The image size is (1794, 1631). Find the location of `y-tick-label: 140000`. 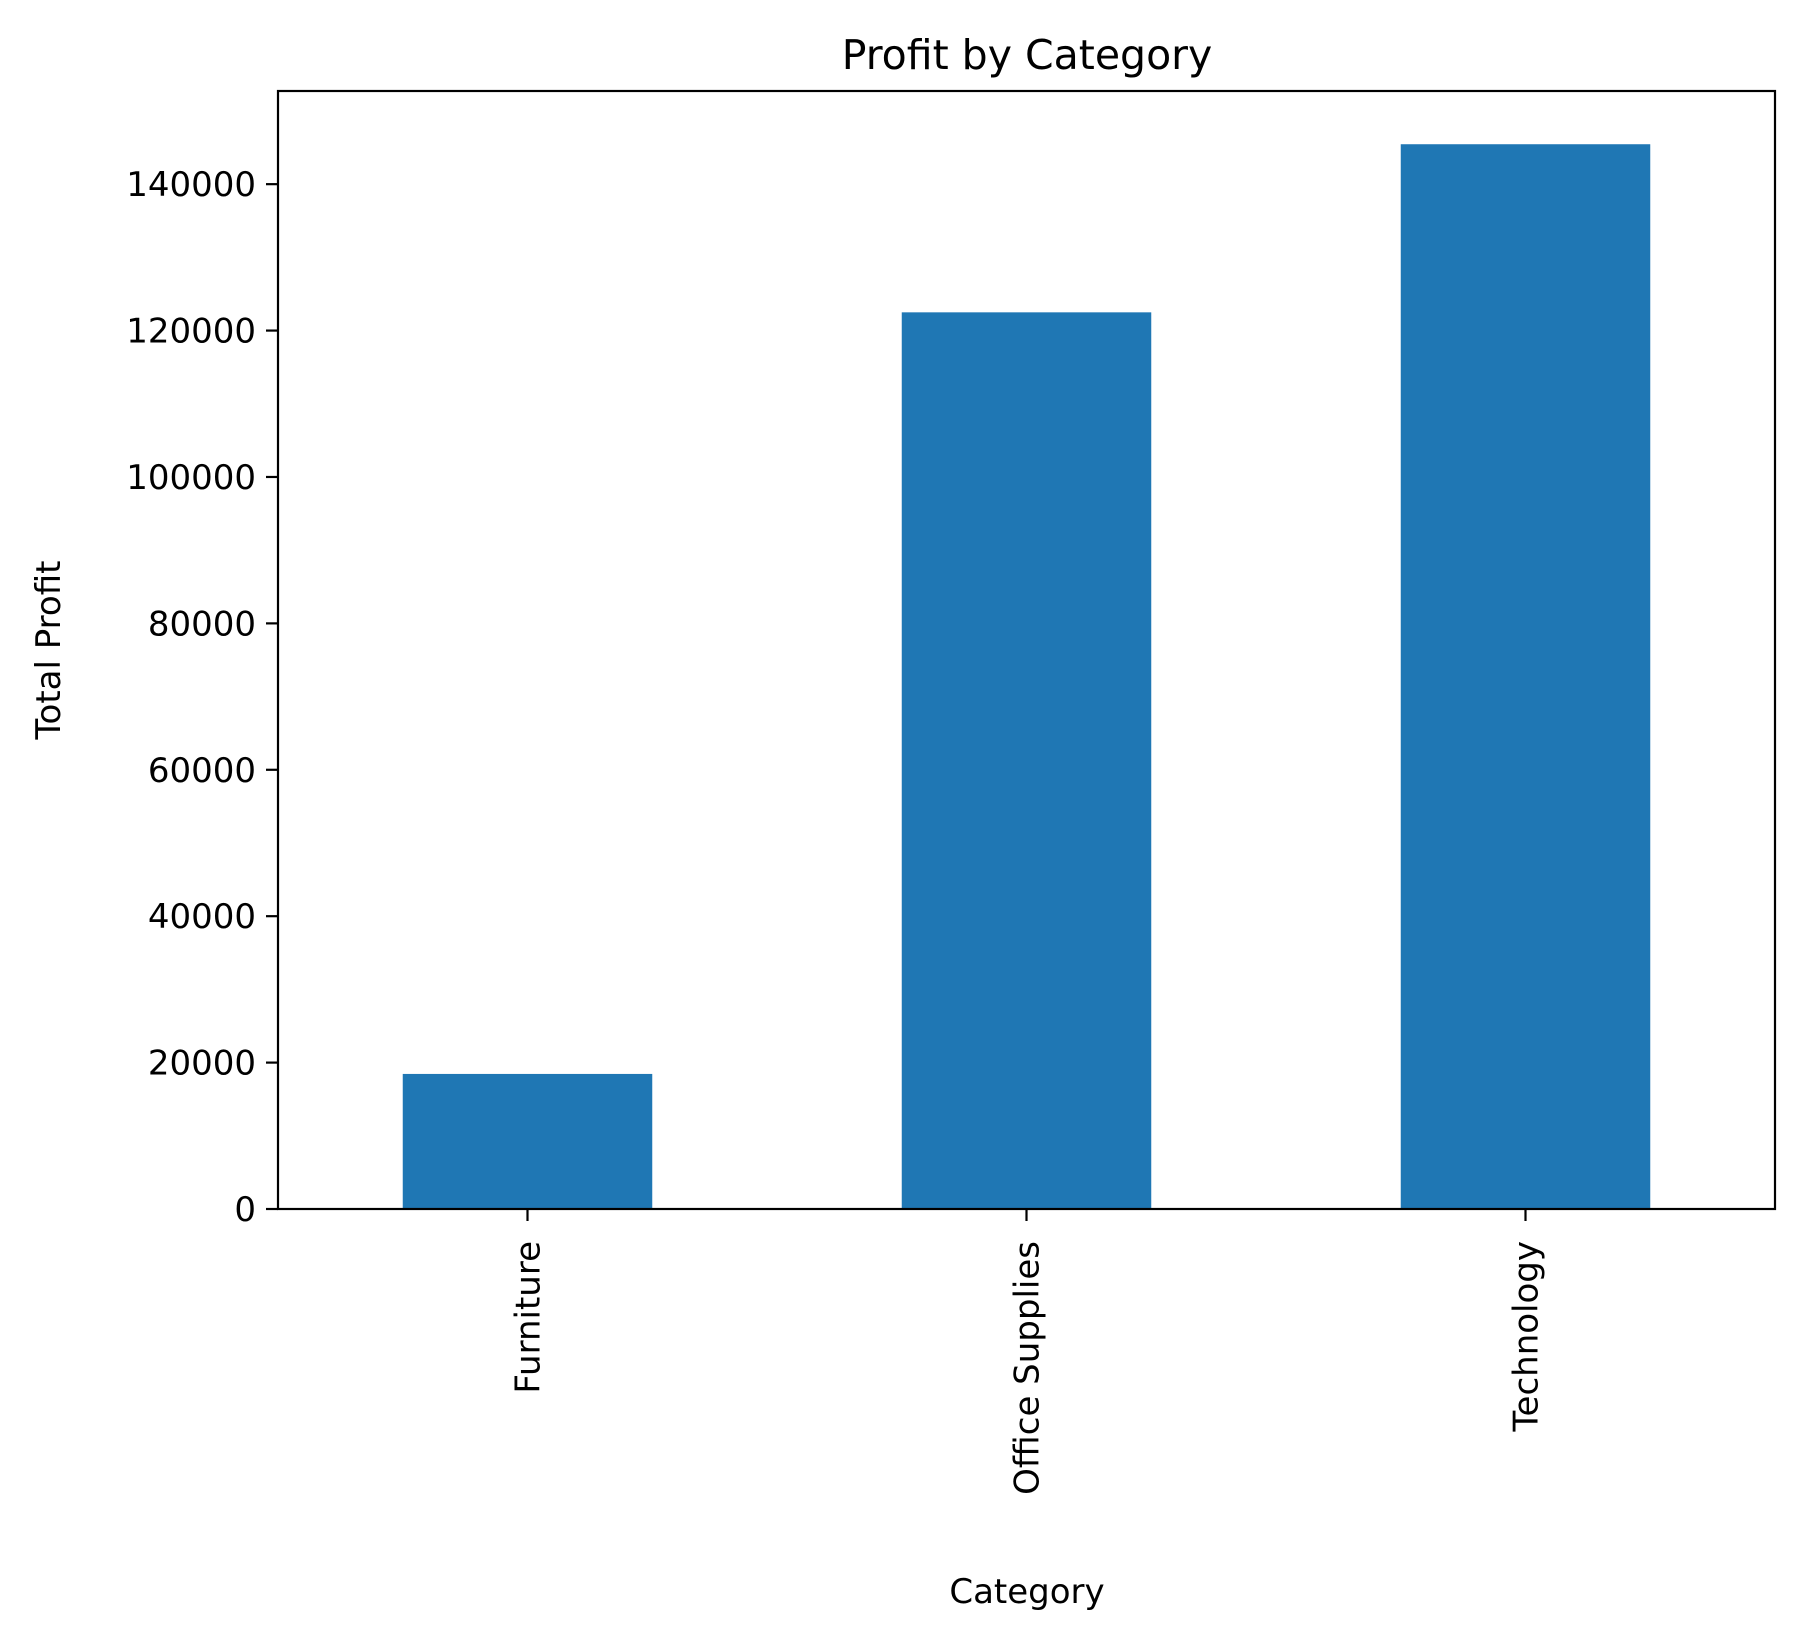

y-tick-label: 140000 is located at coordinates (191, 185).